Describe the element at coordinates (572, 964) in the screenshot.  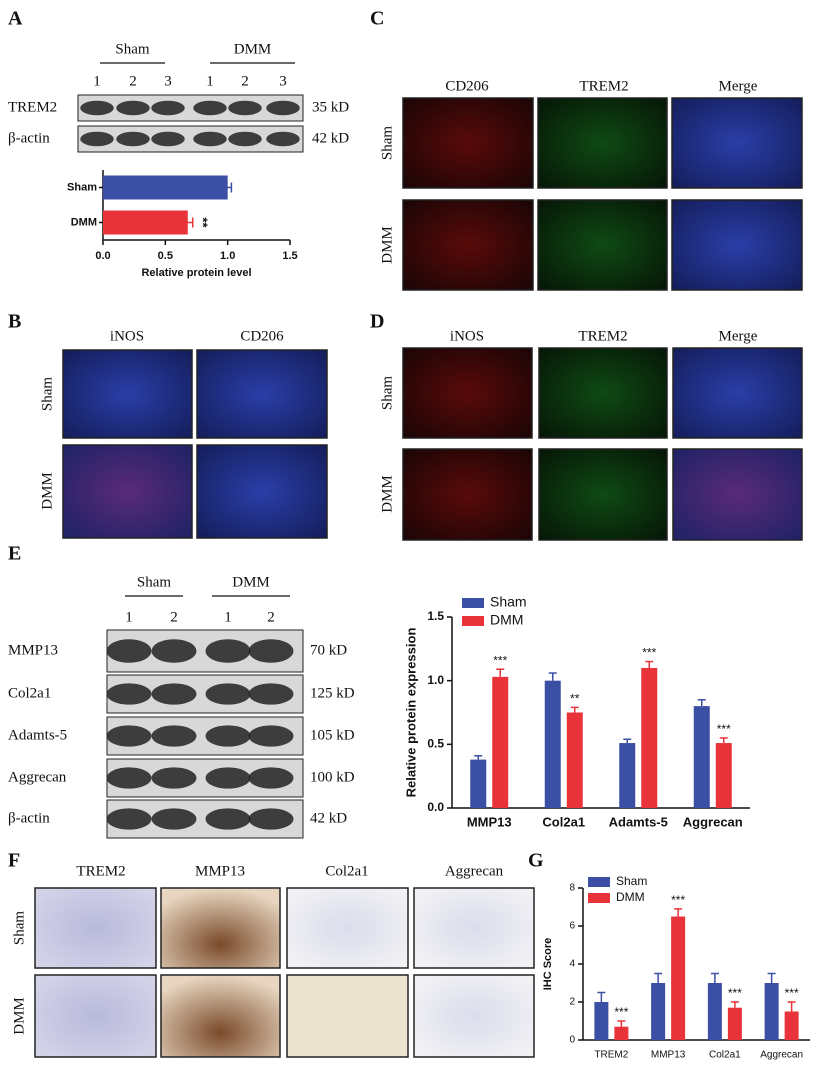
I see `y-tick-label: 4` at that location.